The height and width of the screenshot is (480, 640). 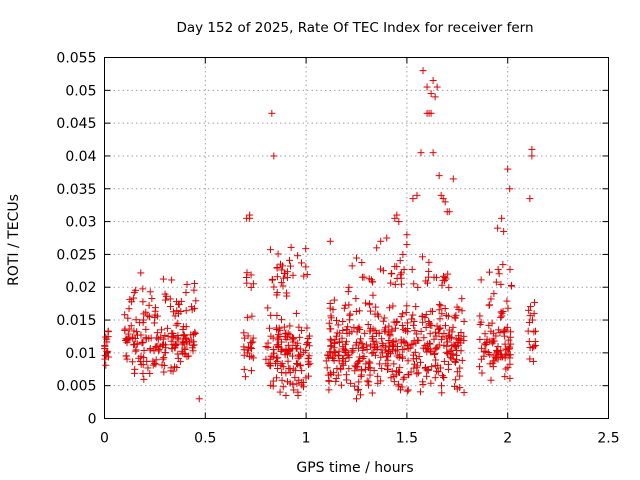 I want to click on y-tick-label: 0.055, so click(x=76, y=59).